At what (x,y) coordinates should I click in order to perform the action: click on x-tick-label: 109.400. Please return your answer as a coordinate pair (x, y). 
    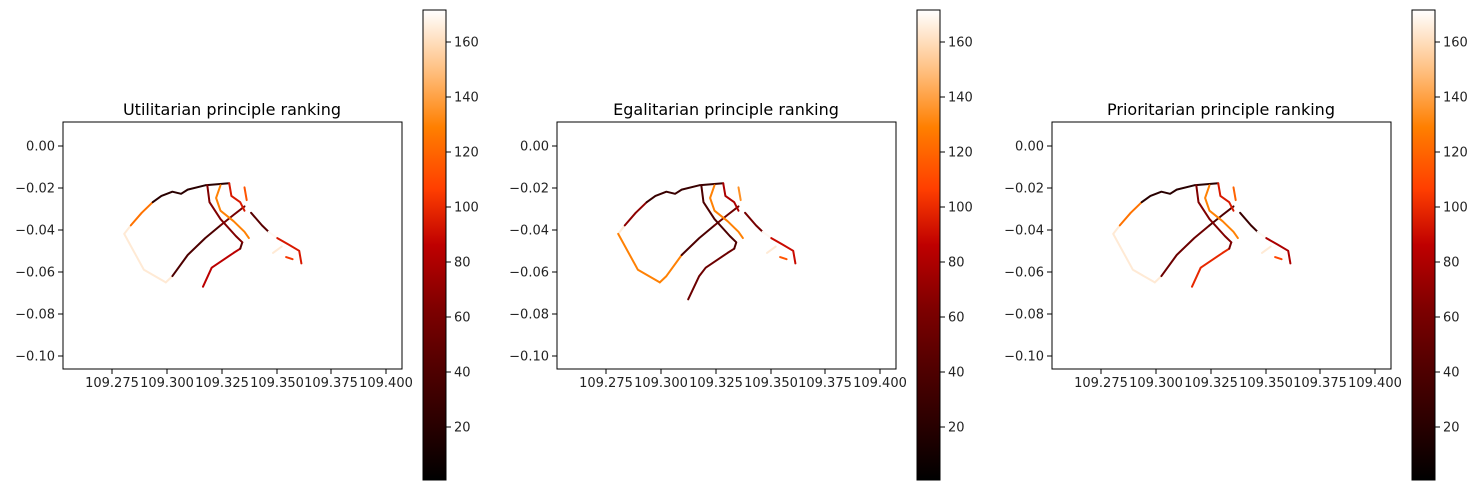
    Looking at the image, I should click on (880, 383).